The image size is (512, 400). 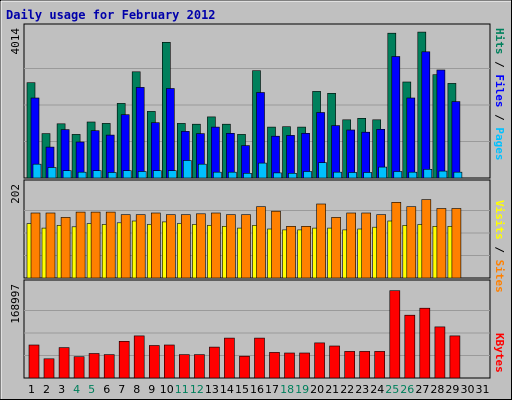 I want to click on legend-pages: Pages, so click(x=499, y=143).